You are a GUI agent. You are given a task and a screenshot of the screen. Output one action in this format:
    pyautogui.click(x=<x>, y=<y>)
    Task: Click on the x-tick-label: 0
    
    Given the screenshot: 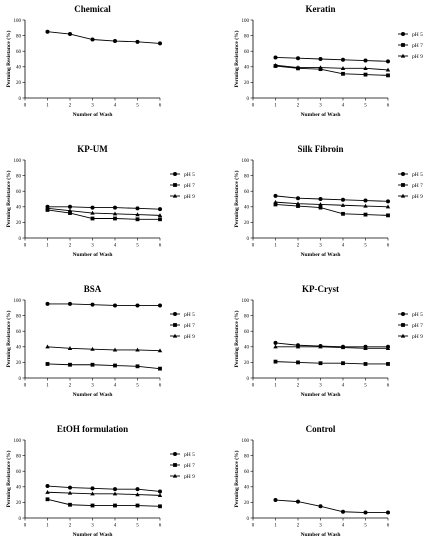 What is the action you would take?
    pyautogui.click(x=25, y=106)
    